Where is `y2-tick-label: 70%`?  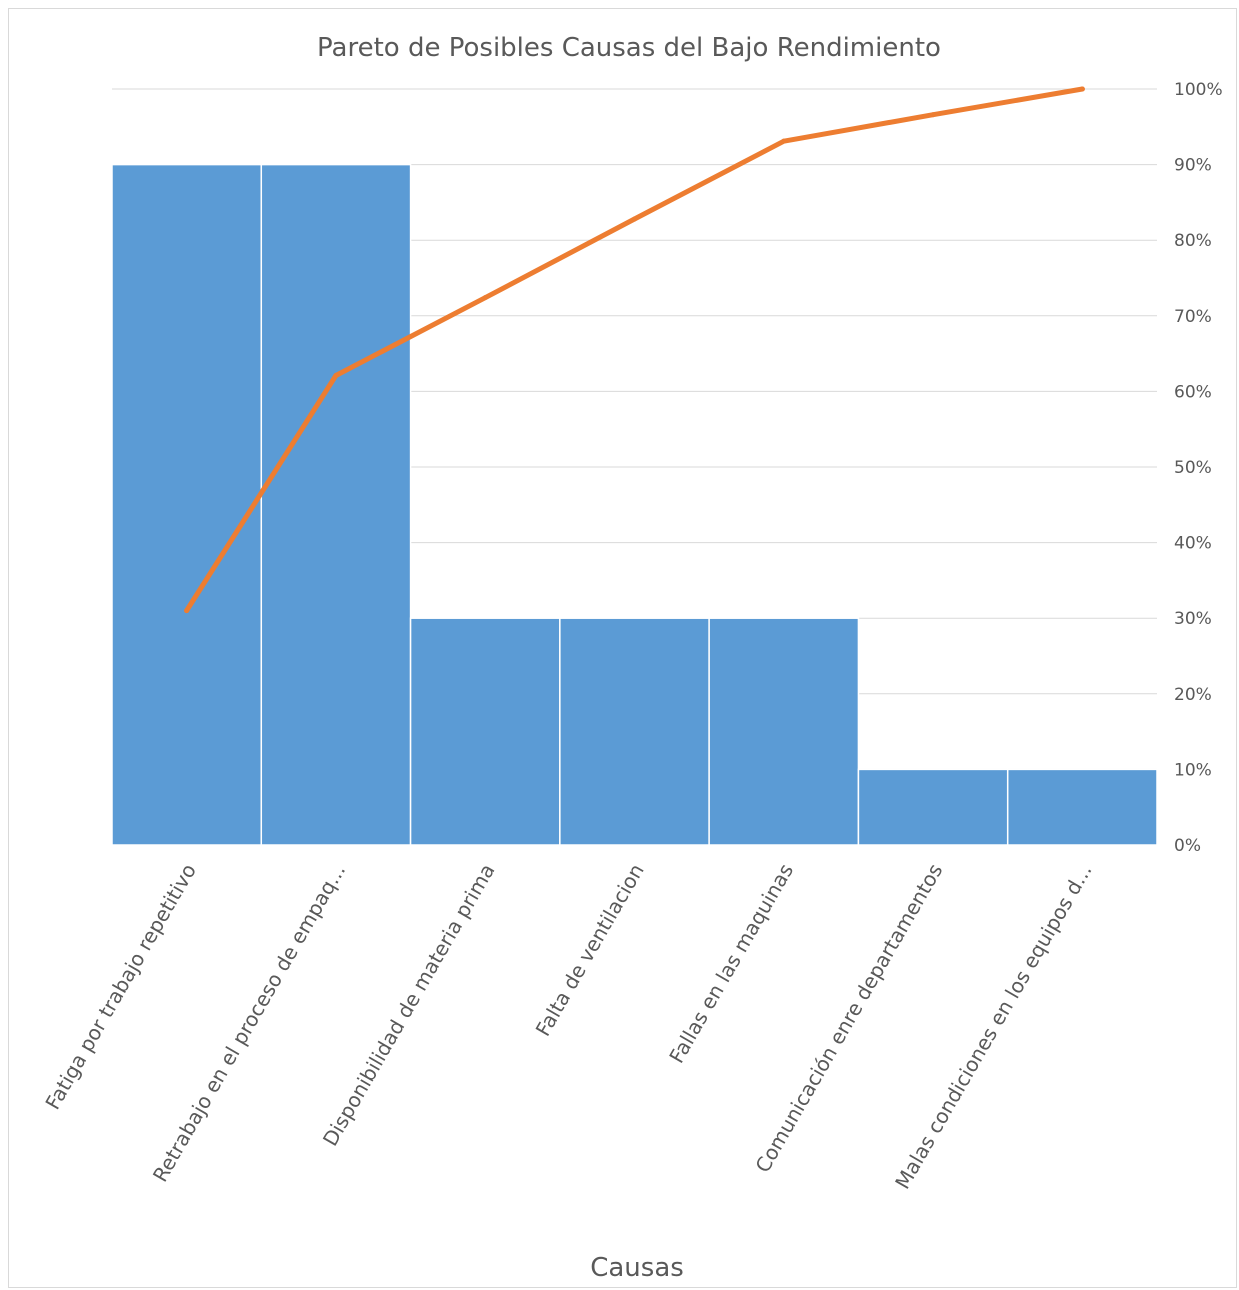
y2-tick-label: 70% is located at coordinates (1193, 317).